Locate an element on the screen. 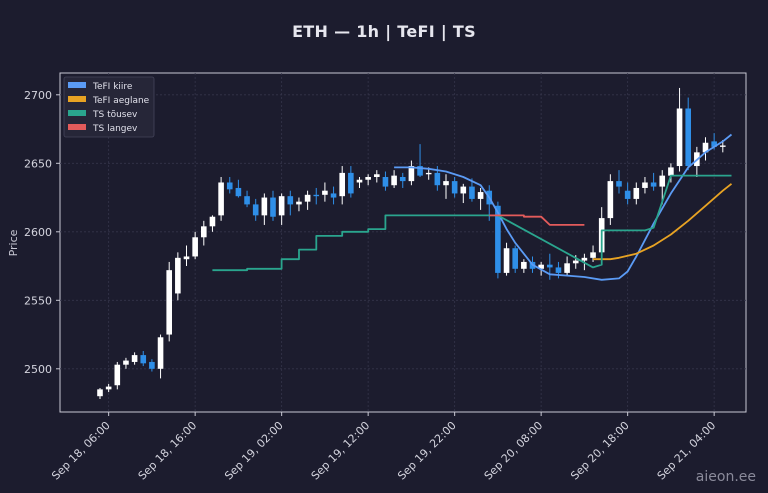  legend-swatch-ts-up is located at coordinates (77, 113).